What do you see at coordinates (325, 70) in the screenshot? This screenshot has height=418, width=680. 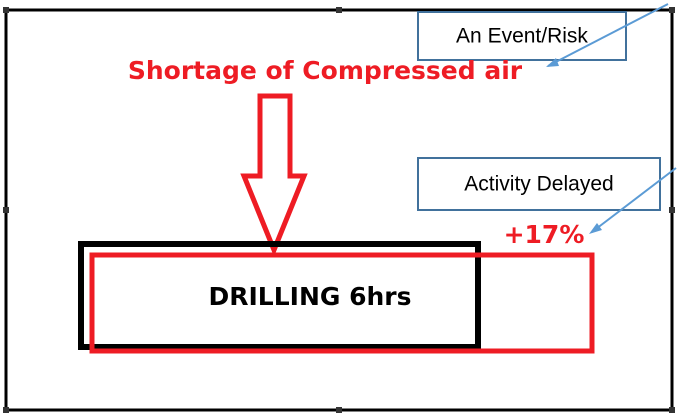 I see `event-label: Shortage of Compressed air` at bounding box center [325, 70].